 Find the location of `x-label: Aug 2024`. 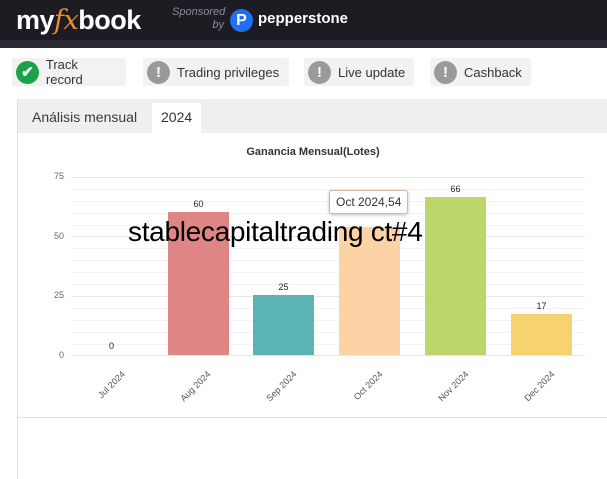

x-label: Aug 2024 is located at coordinates (196, 386).